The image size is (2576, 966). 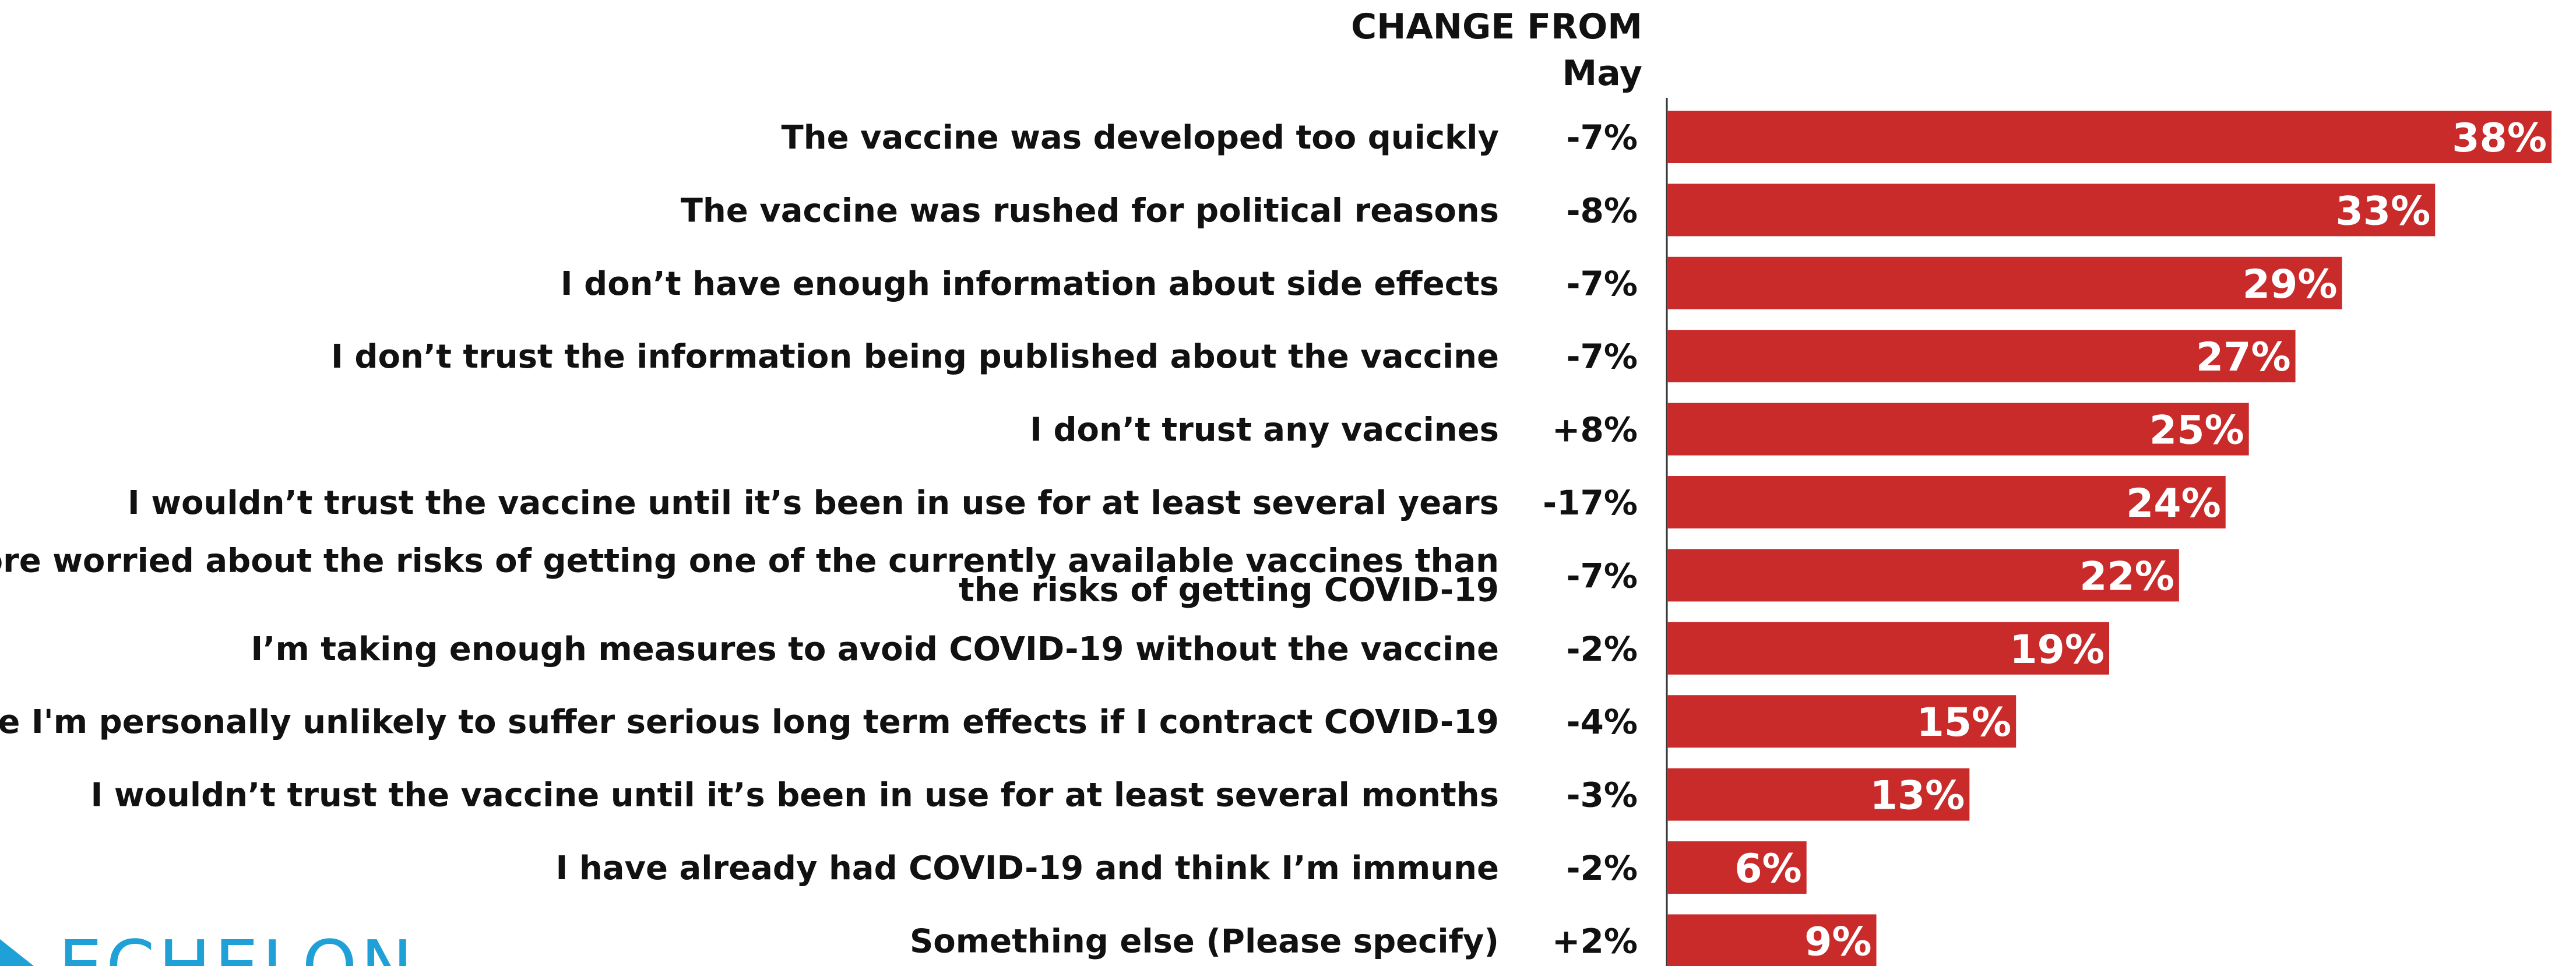 I want to click on category-label: Something else (Please specify), so click(x=1205, y=941).